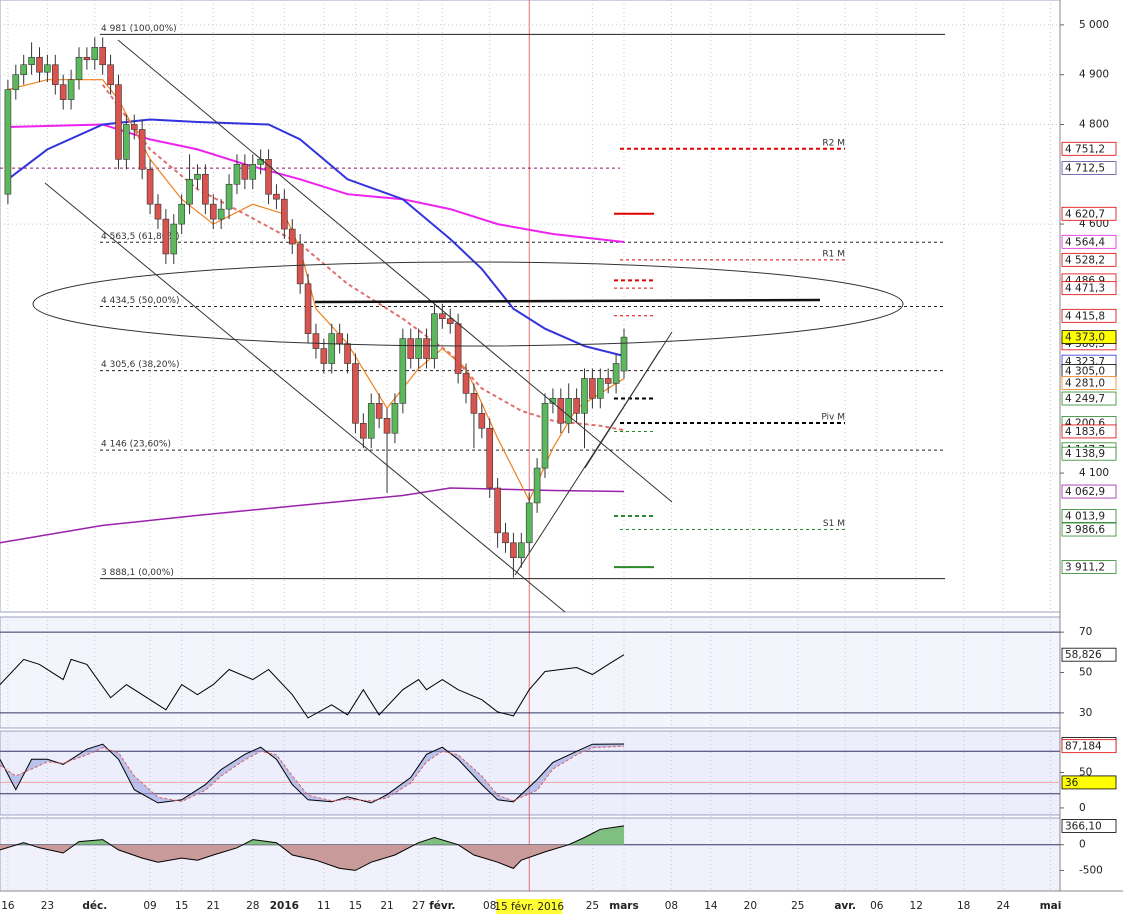  What do you see at coordinates (284, 906) in the screenshot?
I see `x-tick-label: 2016` at bounding box center [284, 906].